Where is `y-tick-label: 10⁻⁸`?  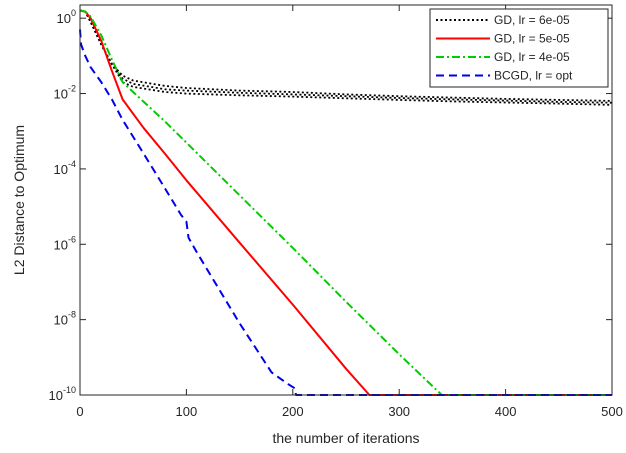 y-tick-label: 10⁻⁸ is located at coordinates (65, 319).